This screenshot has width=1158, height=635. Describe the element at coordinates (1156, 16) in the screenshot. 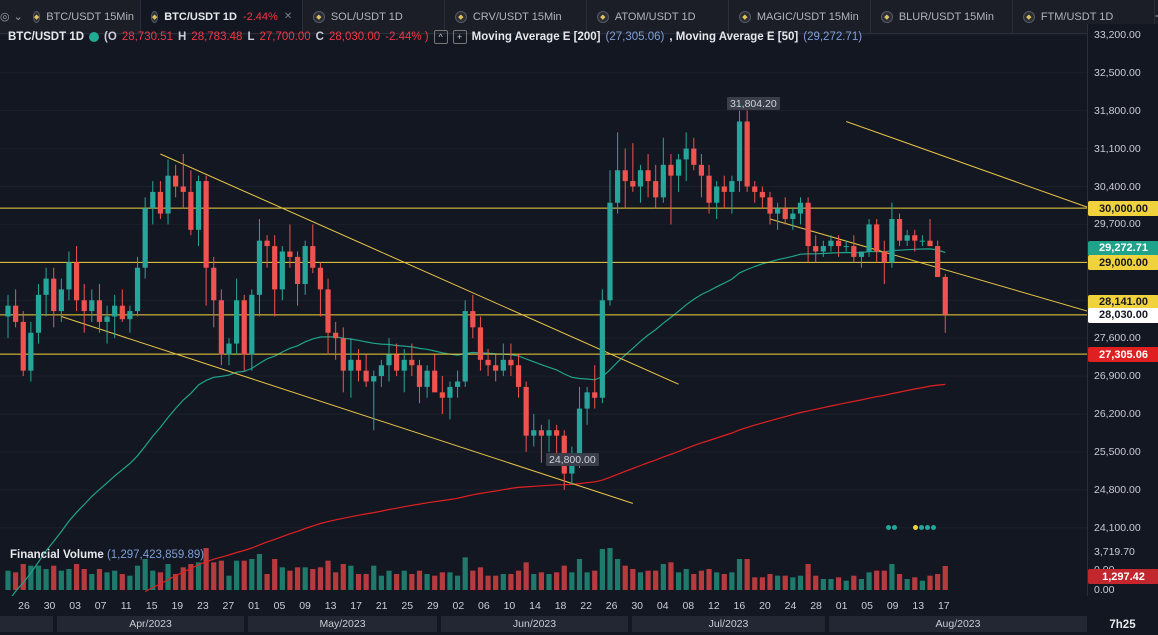

I see `add-tab-button: +` at that location.